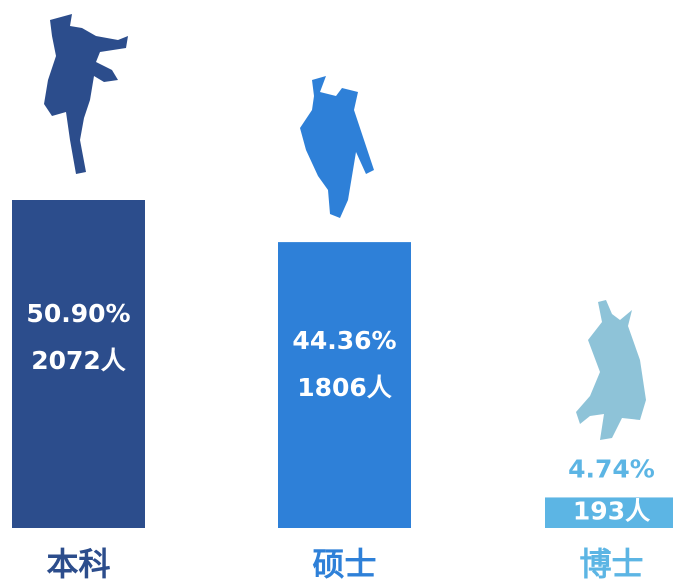 The image size is (673, 585). Describe the element at coordinates (611, 468) in the screenshot. I see `percent-label: 4.74%` at that location.